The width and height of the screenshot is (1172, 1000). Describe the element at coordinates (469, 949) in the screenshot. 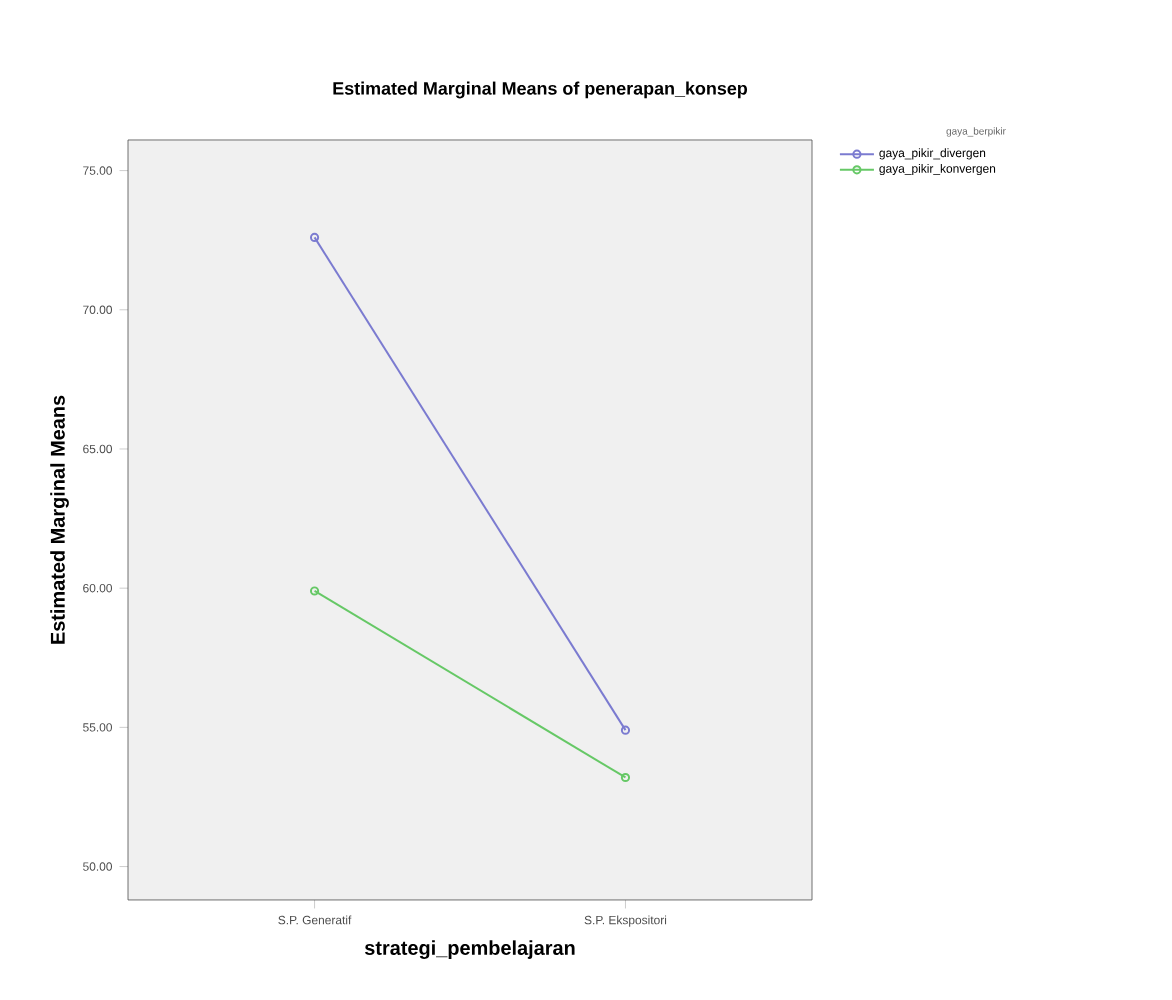

I see `x-axis-title: strategi_pembelajaran` at that location.